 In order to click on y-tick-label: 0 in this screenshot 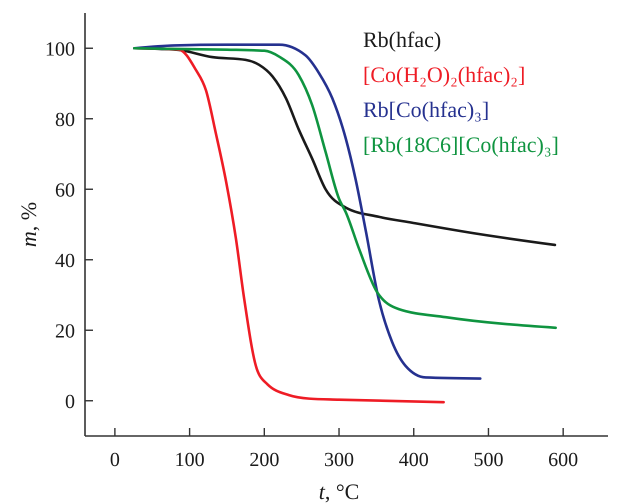, I will do `click(70, 401)`.